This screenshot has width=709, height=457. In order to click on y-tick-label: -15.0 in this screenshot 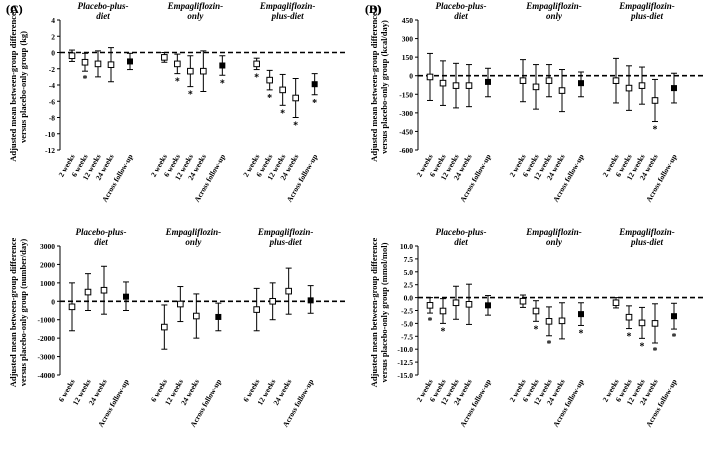, I will do `click(405, 375)`.